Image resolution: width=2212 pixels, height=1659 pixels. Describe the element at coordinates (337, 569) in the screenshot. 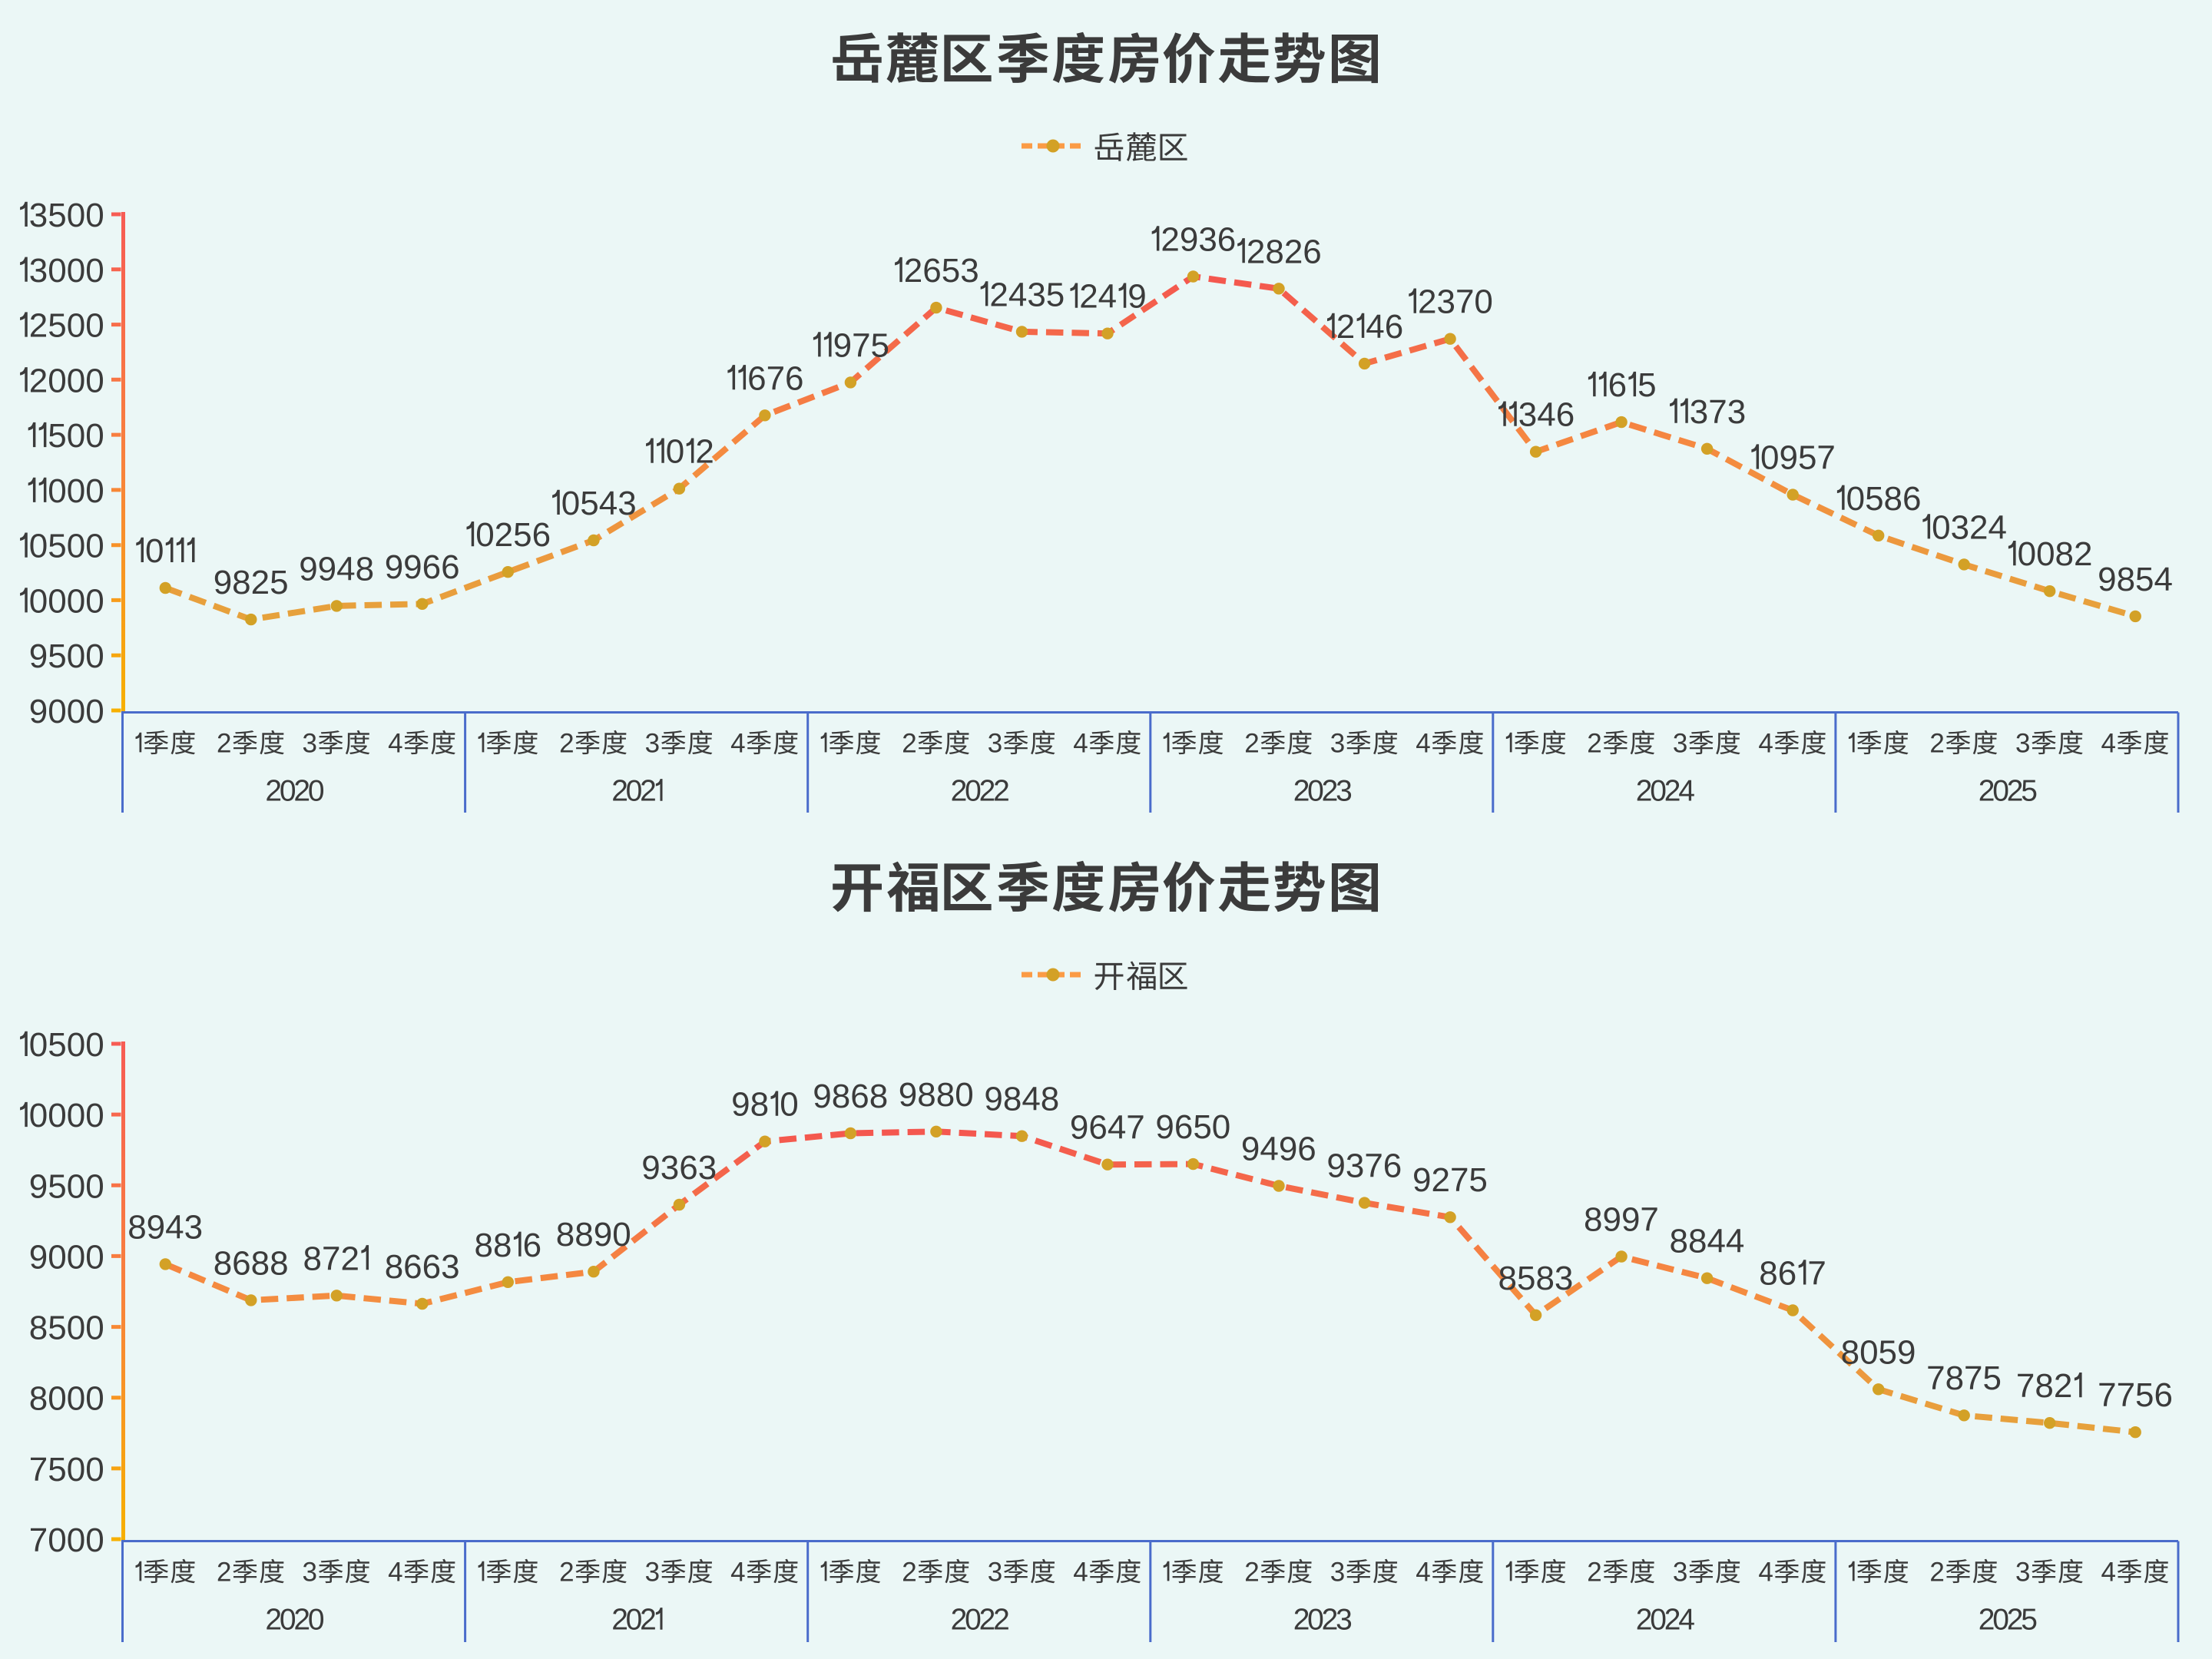

I see `svg-text: 9948` at that location.